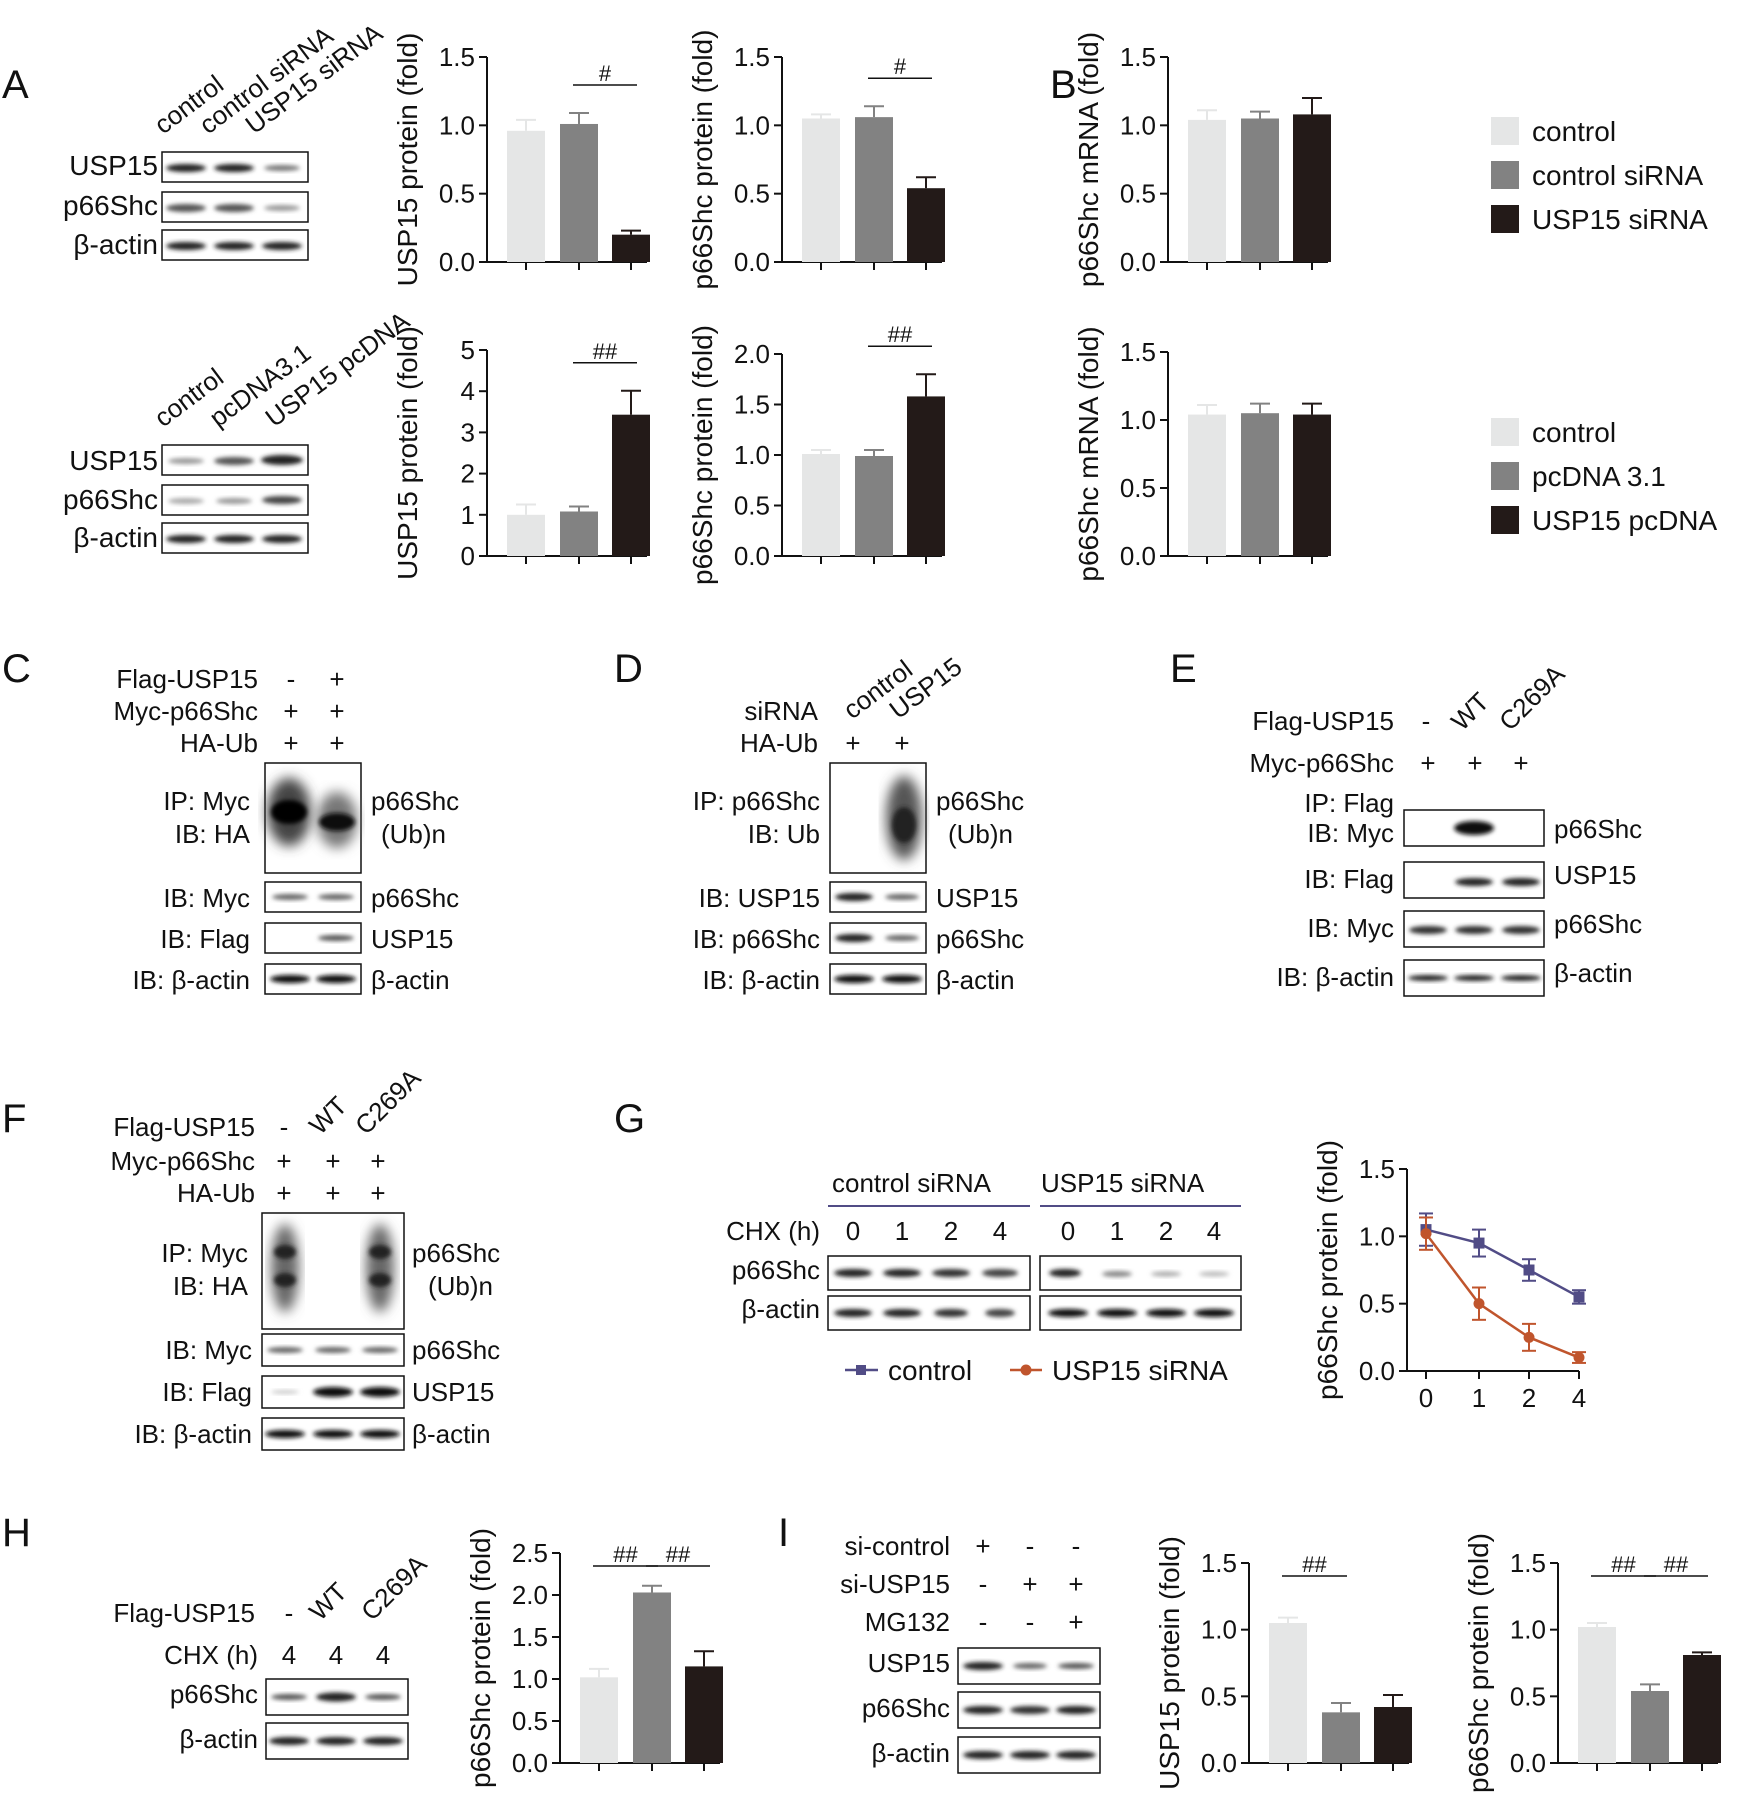 This screenshot has width=1741, height=1801. I want to click on ib-label: IB: Flag, so click(1349, 879).